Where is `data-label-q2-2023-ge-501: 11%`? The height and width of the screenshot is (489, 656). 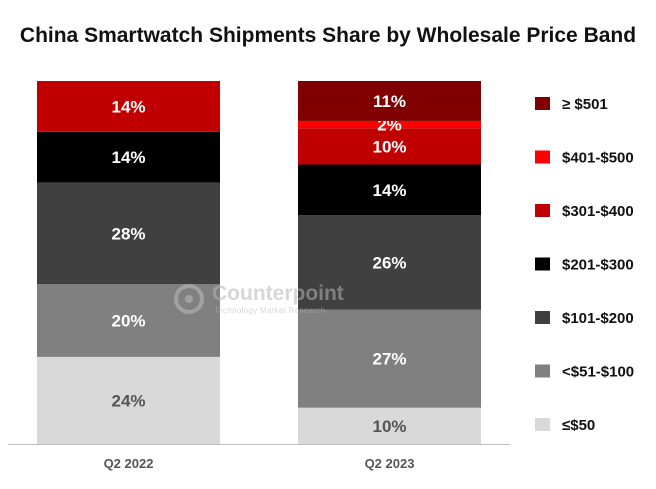 data-label-q2-2023-ge-501: 11% is located at coordinates (389, 101).